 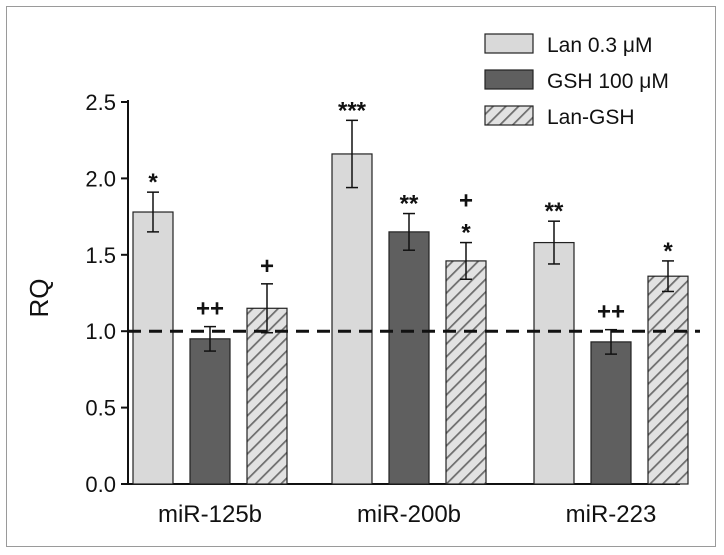 I want to click on legend-label: Lan-GSH, so click(x=591, y=117).